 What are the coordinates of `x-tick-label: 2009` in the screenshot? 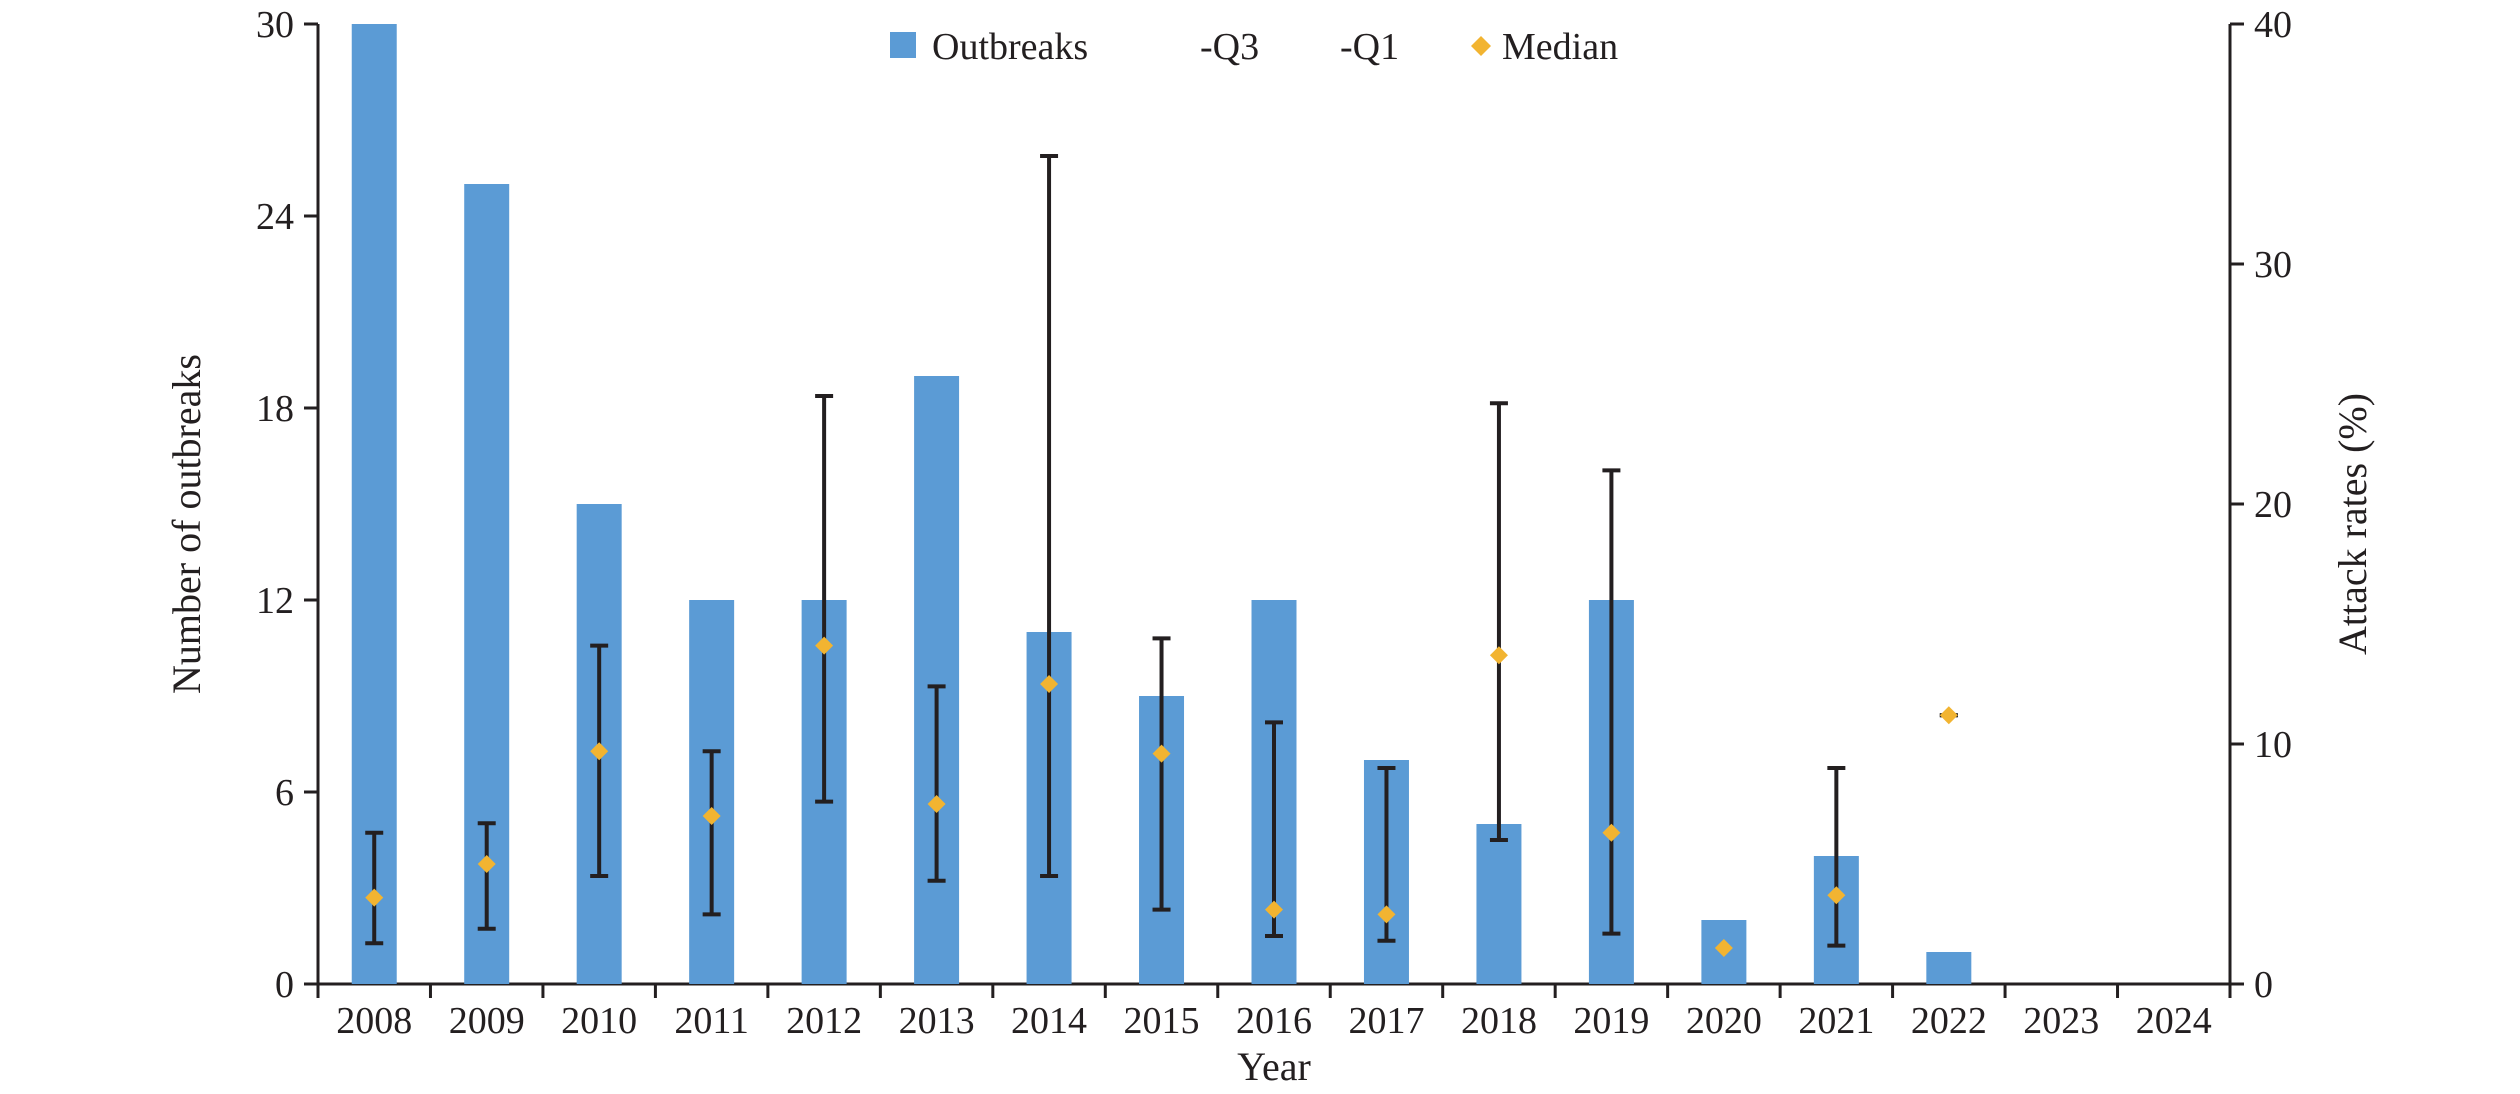 It's located at (487, 1021).